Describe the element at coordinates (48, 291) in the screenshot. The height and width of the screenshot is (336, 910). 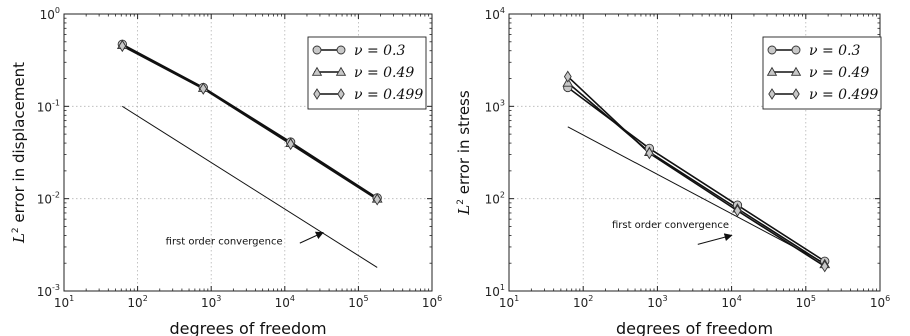
I see `y-tick-label: 10⁻³` at that location.